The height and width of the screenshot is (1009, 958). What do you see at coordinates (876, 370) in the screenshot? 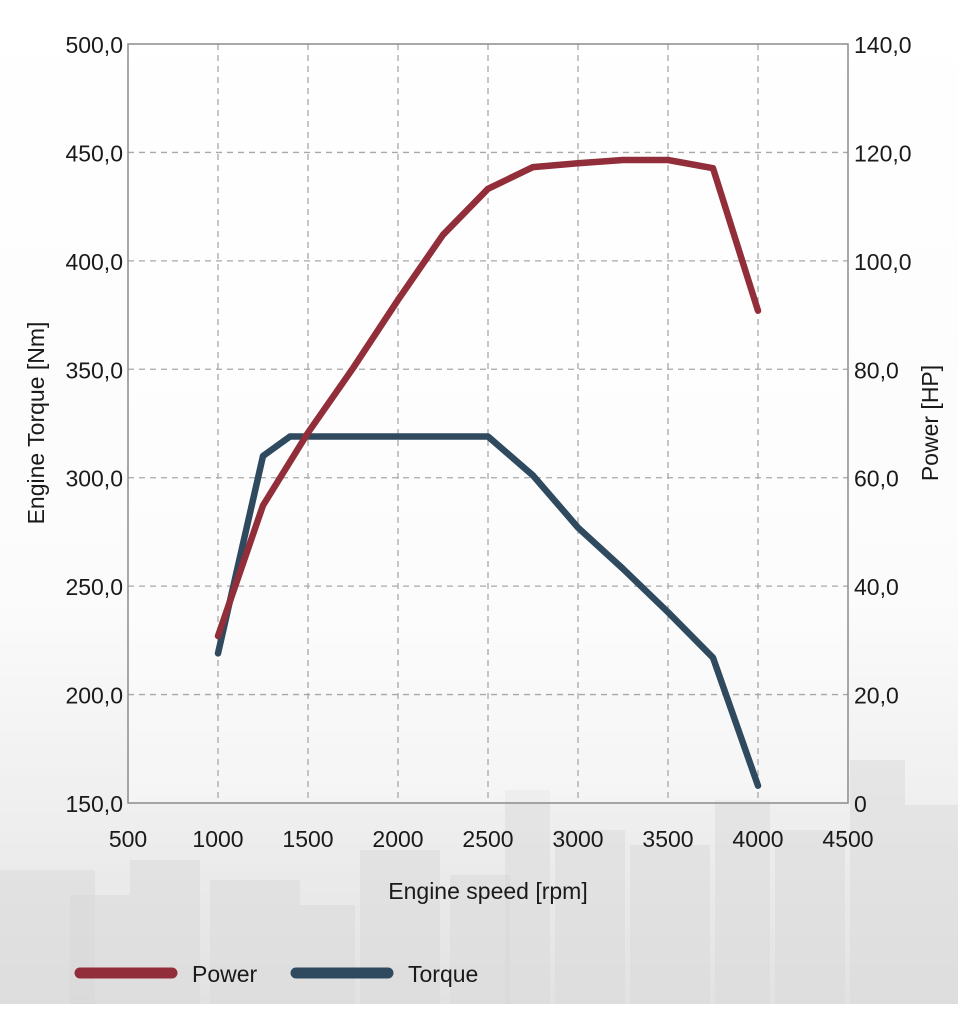
I see `y-right-tick-label: 80,0` at bounding box center [876, 370].